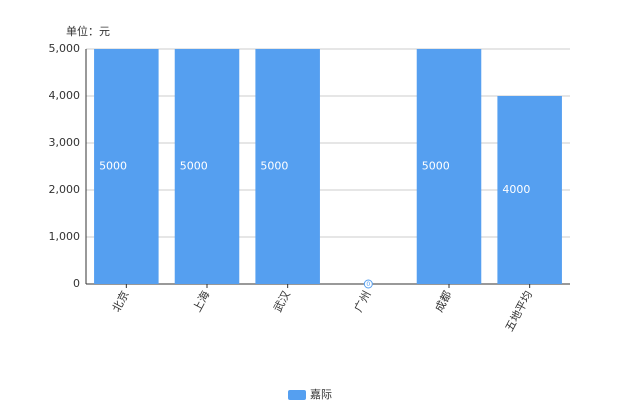 This screenshot has width=620, height=413. Describe the element at coordinates (201, 301) in the screenshot. I see `x-tick-label: 上海` at that location.